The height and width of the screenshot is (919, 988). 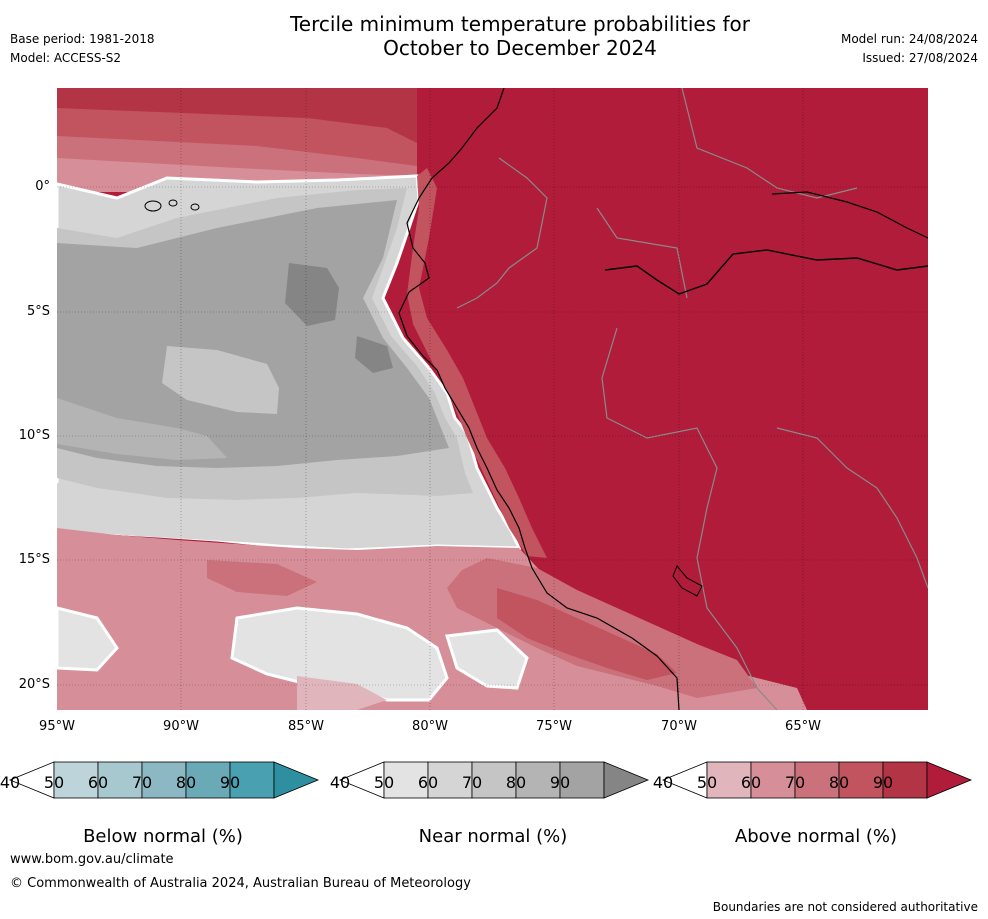 What do you see at coordinates (795, 782) in the screenshot?
I see `colorbar-above-normal-tick-70: 70` at bounding box center [795, 782].